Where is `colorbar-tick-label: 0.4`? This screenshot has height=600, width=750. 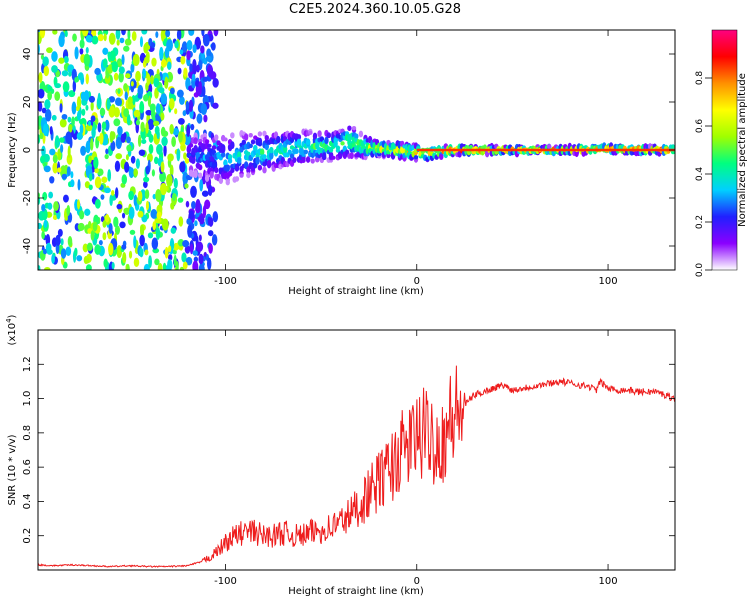
colorbar-tick-label: 0.4 is located at coordinates (700, 174).